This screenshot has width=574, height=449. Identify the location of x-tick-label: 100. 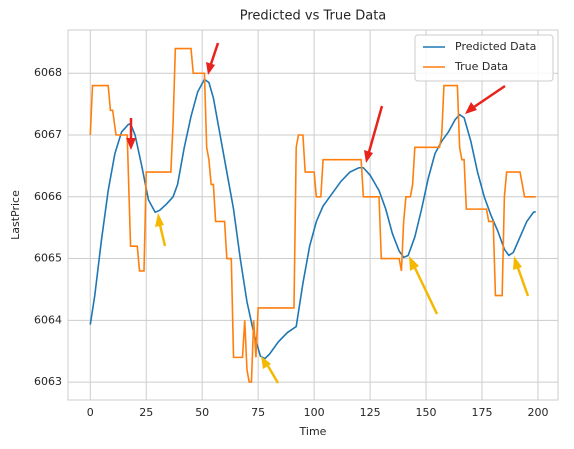
(314, 412).